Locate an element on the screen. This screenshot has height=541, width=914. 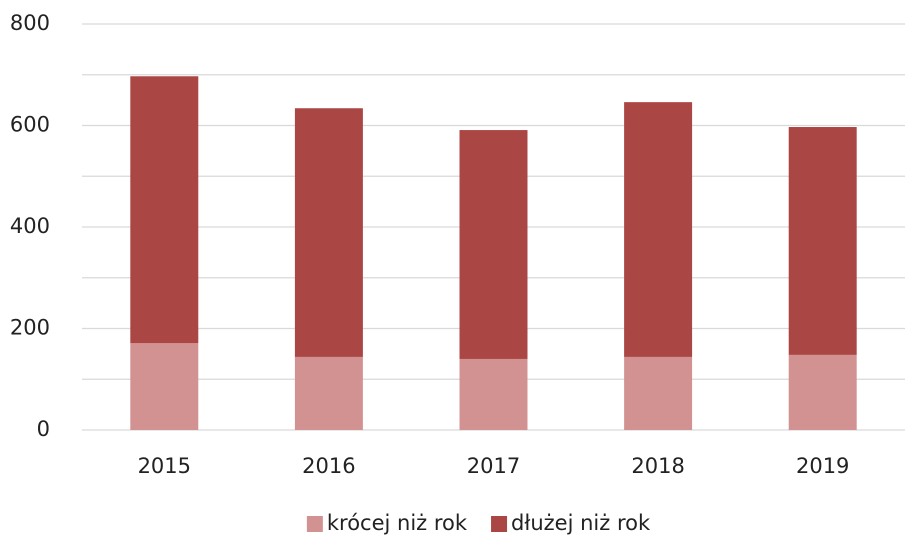
y-tick-label: 800 is located at coordinates (30, 23).